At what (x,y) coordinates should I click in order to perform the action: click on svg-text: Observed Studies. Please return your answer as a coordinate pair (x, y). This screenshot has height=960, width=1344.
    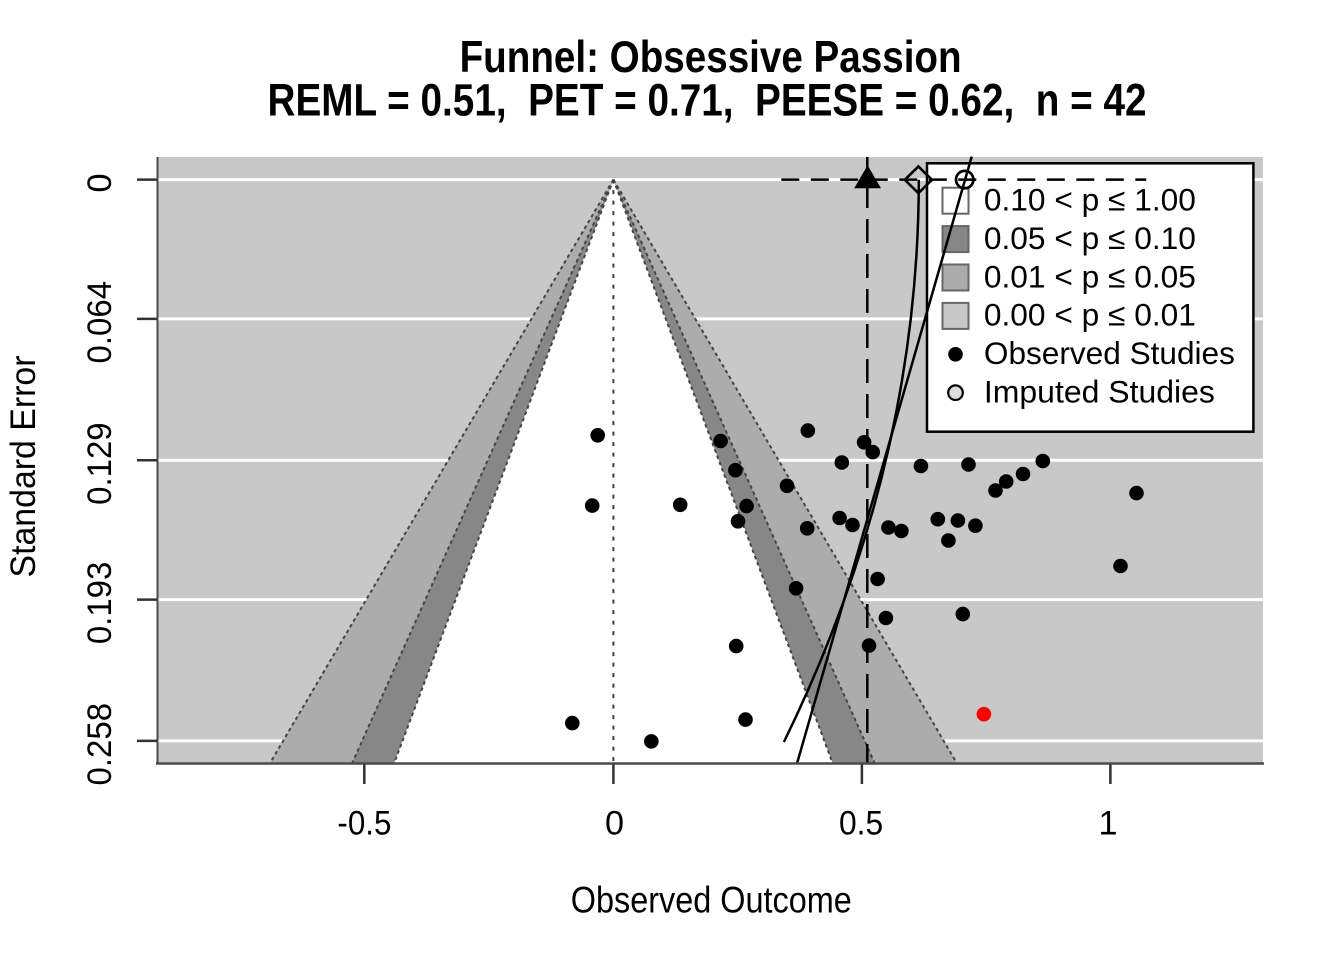
    Looking at the image, I should click on (1109, 353).